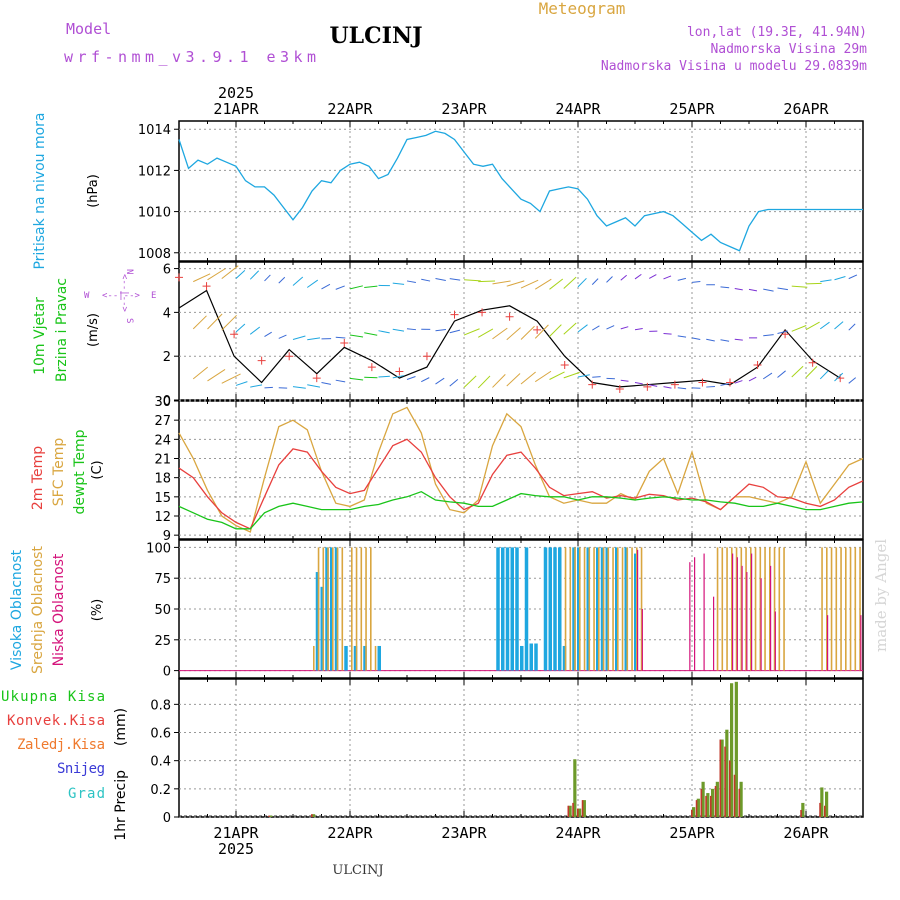 The image size is (900, 900). I want to click on y-tick-label: 100, so click(158, 548).